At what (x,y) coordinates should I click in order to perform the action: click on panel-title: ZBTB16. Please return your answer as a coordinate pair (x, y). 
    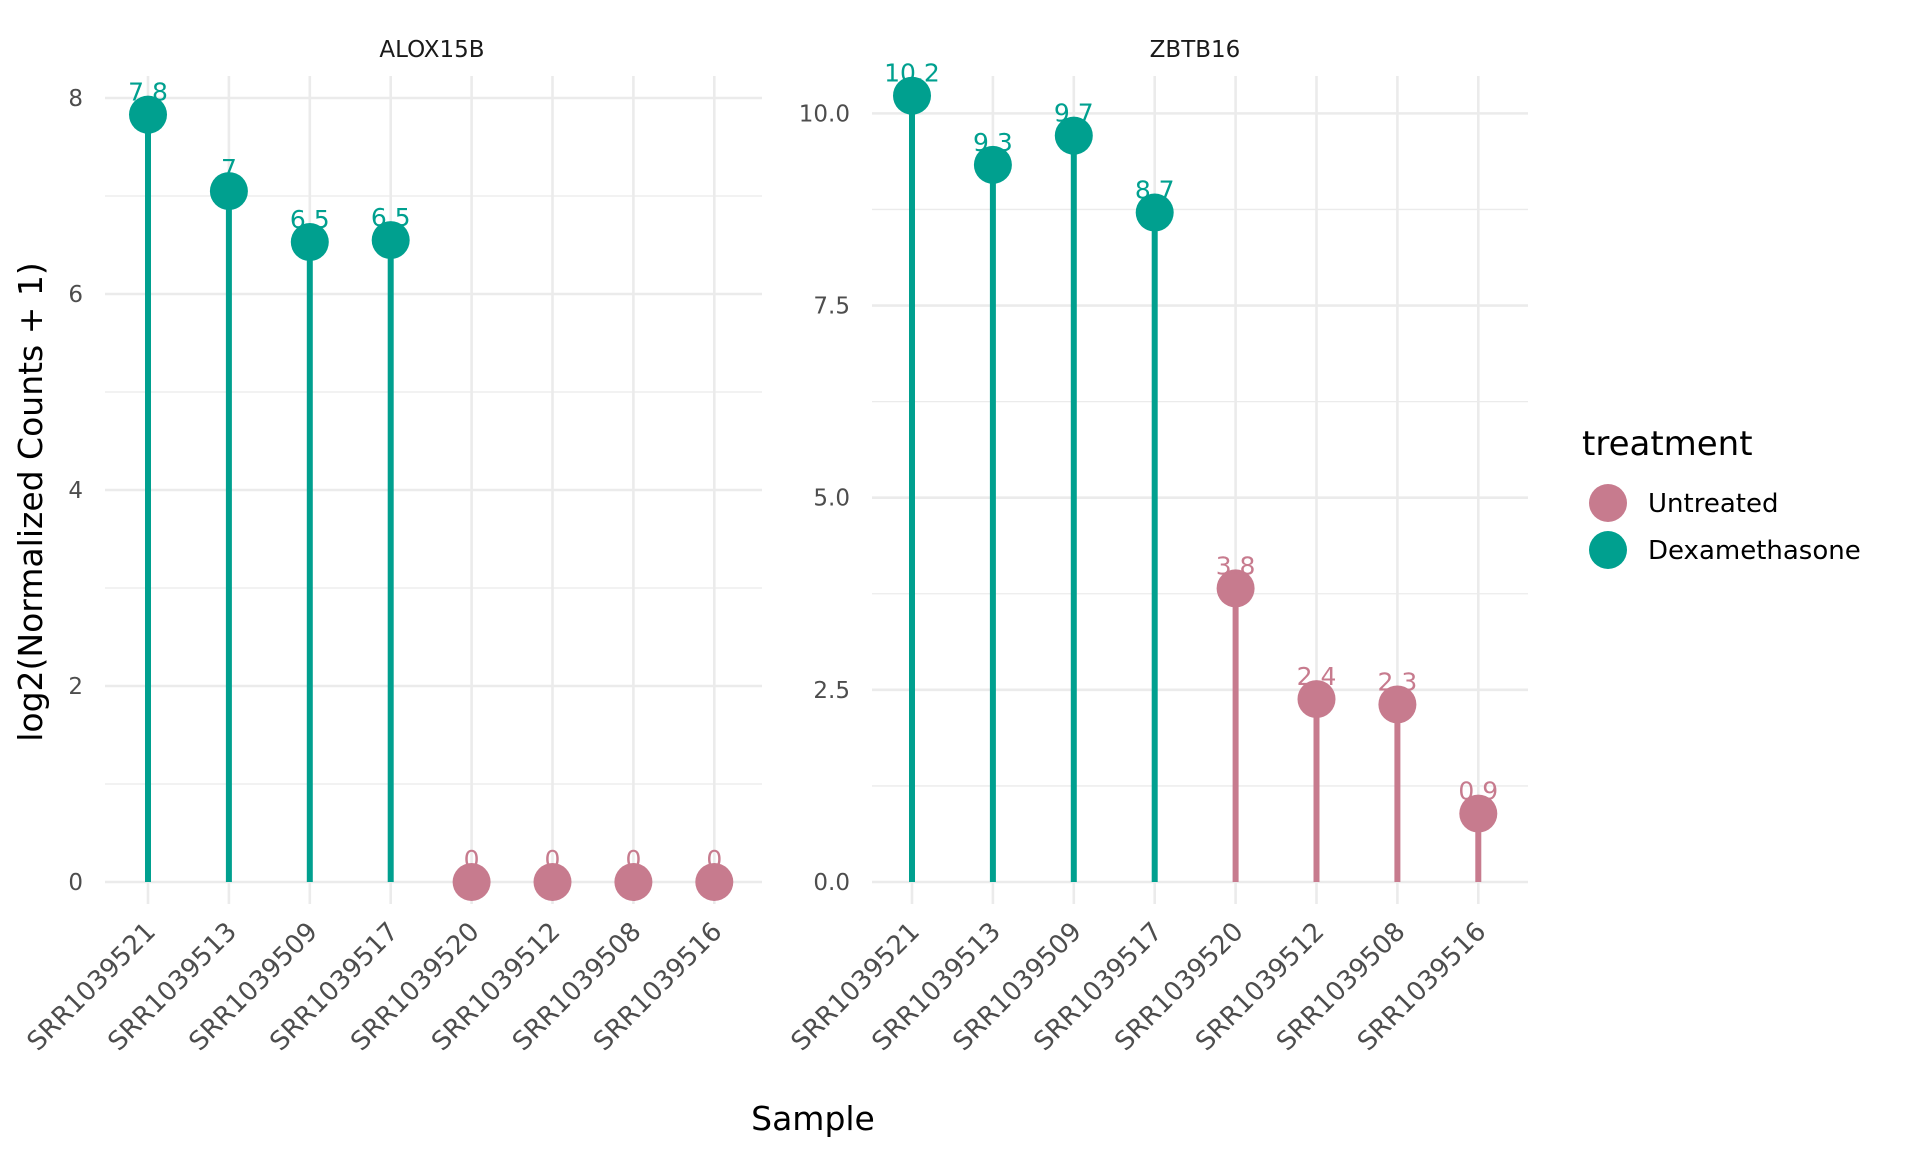
    Looking at the image, I should click on (1195, 50).